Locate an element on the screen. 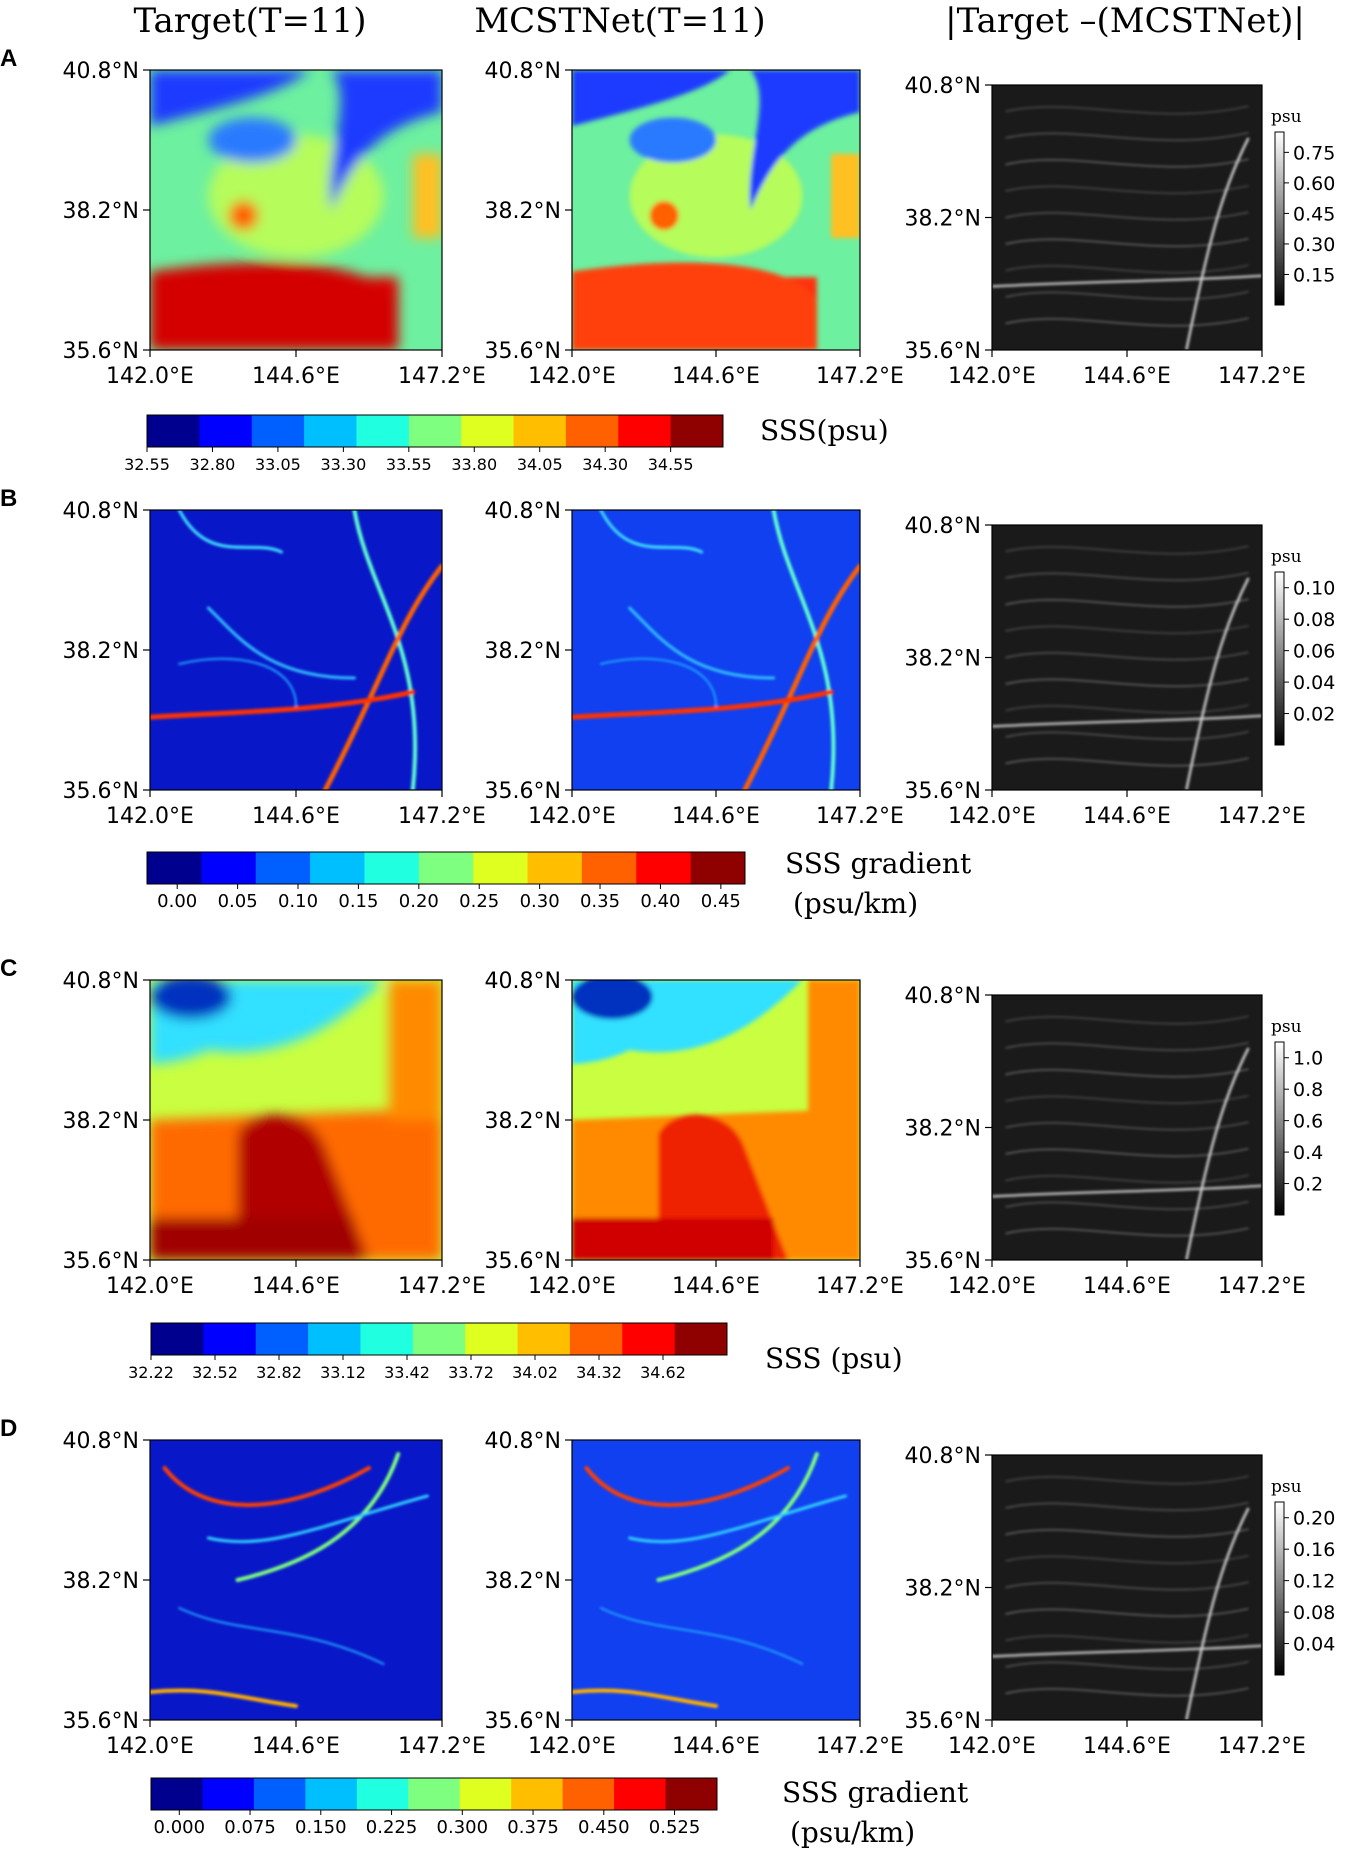 This screenshot has height=1855, width=1349. panel-label: D is located at coordinates (8, 1428).